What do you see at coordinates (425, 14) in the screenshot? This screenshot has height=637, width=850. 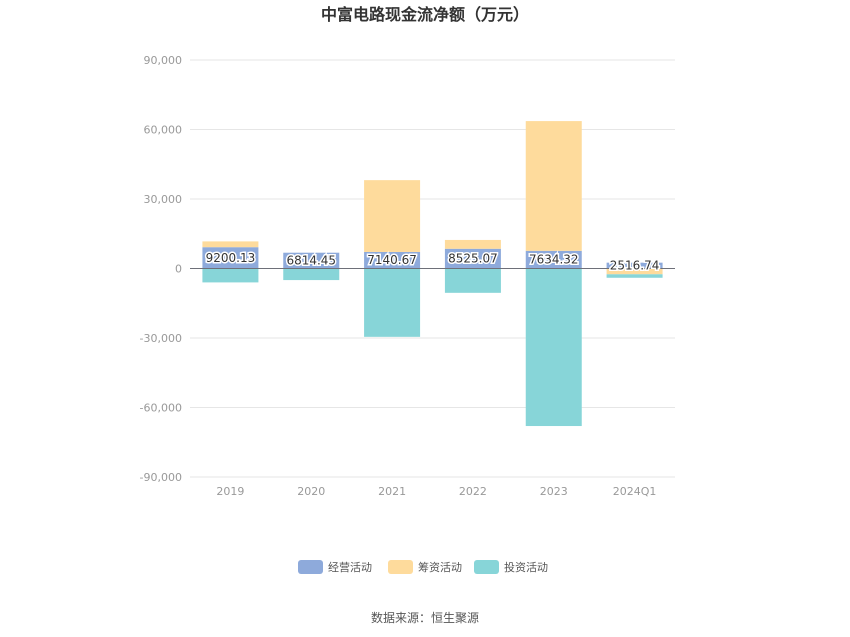 I see `chart-title: 中富电路现金流净额（万元）` at bounding box center [425, 14].